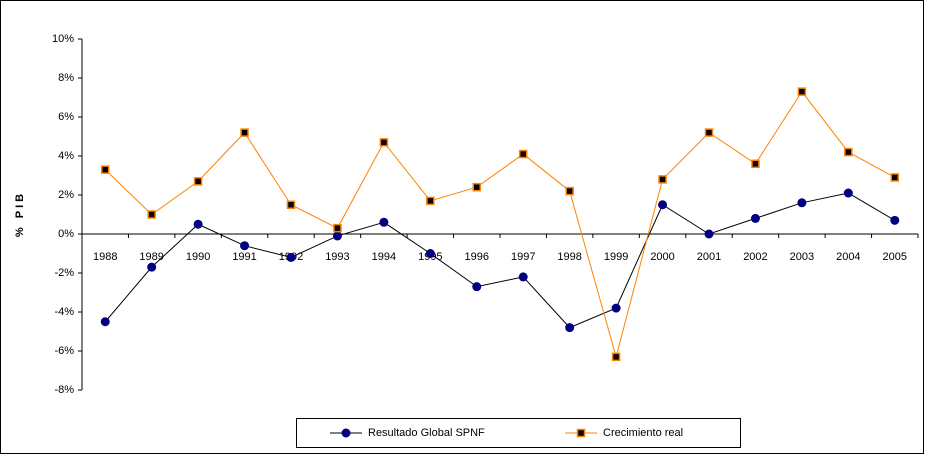 This screenshot has height=455, width=925. I want to click on y-tick-label: 10%, so click(63, 39).